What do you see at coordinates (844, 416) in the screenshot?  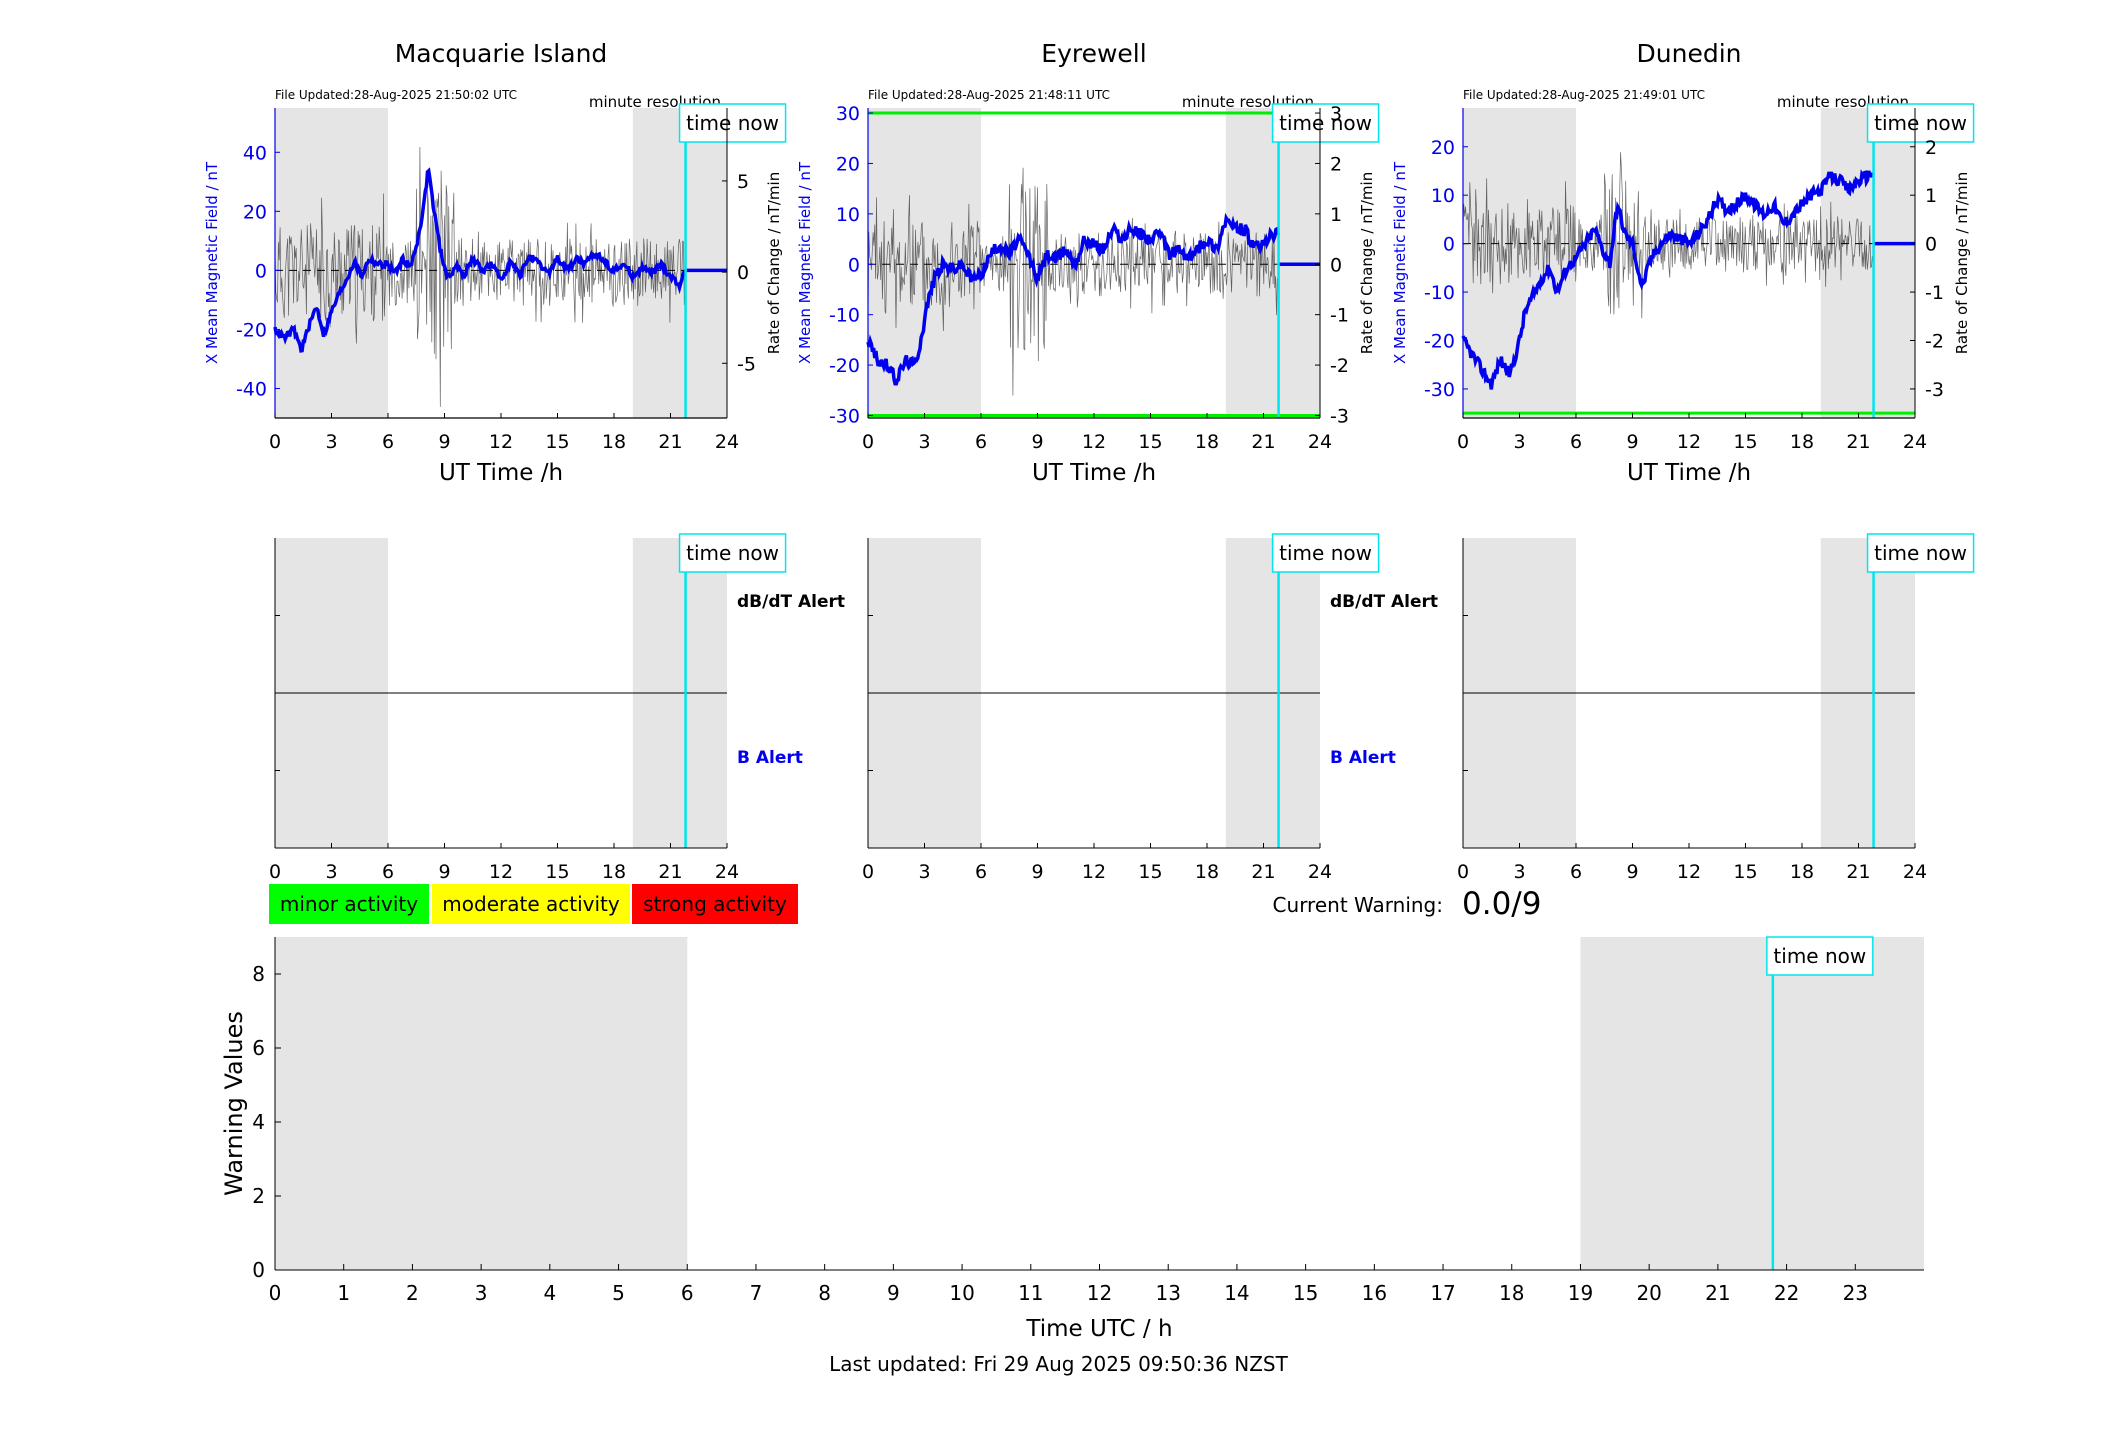 I see `left-tick-label: -30` at bounding box center [844, 416].